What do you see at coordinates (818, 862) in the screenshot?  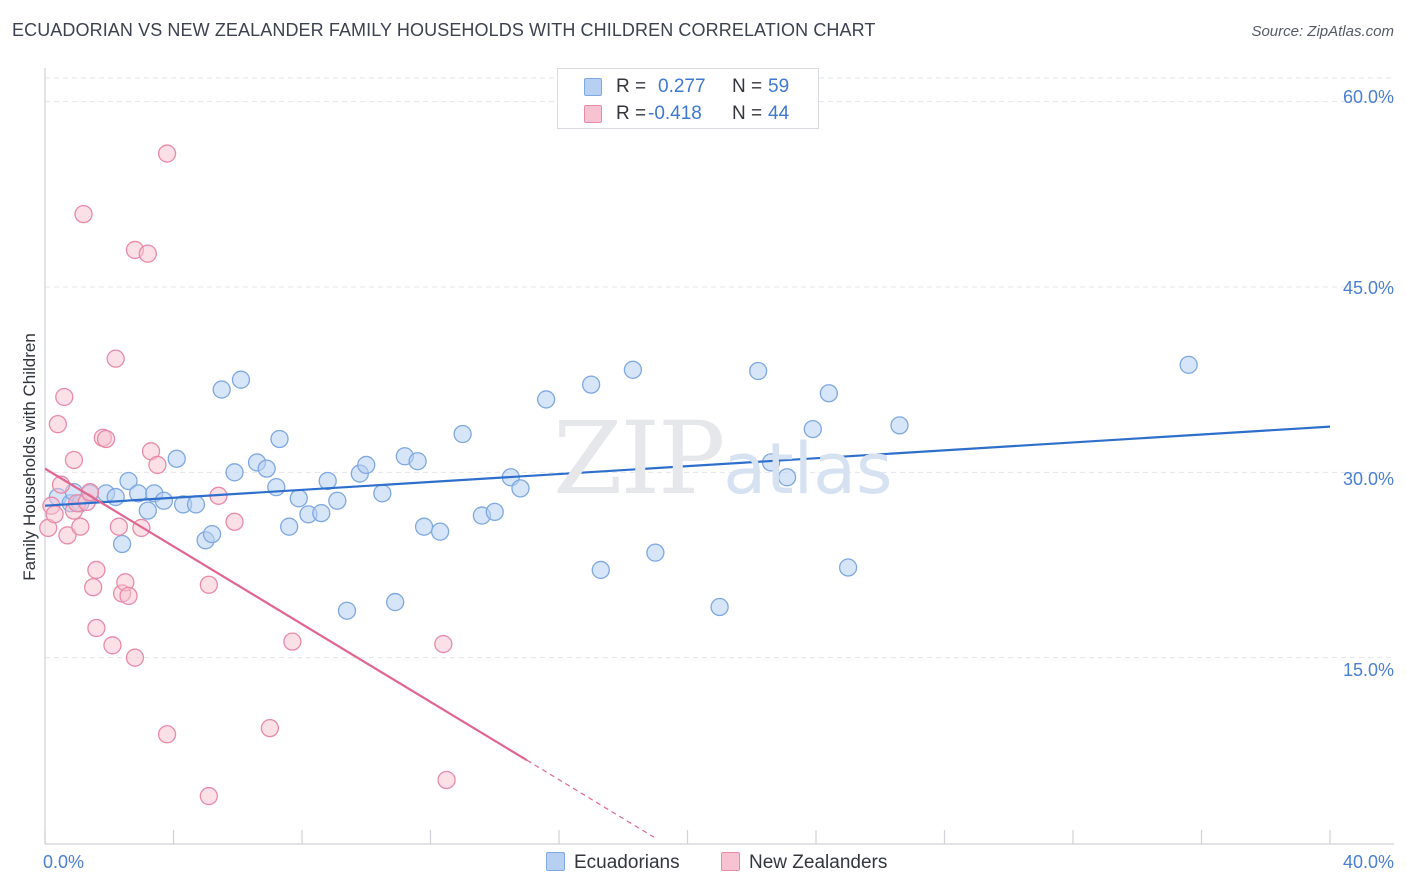 I see `legend-label: New Zealanders` at bounding box center [818, 862].